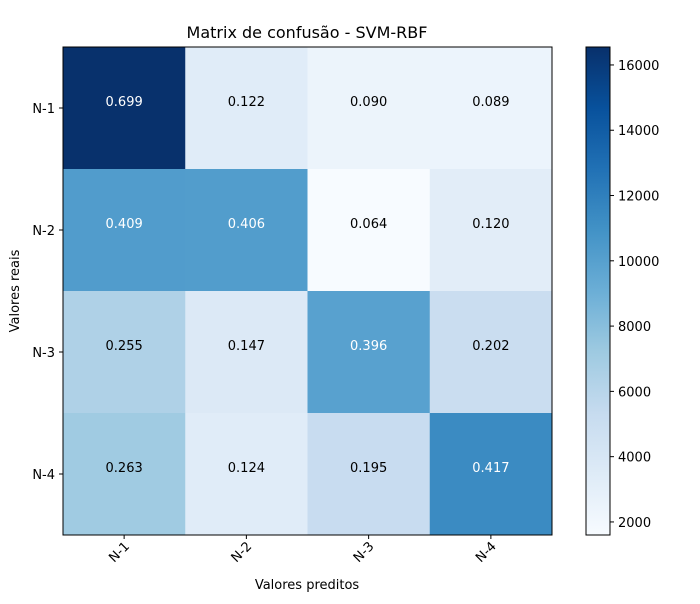 Image resolution: width=700 pixels, height=604 pixels. Describe the element at coordinates (638, 262) in the screenshot. I see `colorbar-tick-label: 10000` at that location.